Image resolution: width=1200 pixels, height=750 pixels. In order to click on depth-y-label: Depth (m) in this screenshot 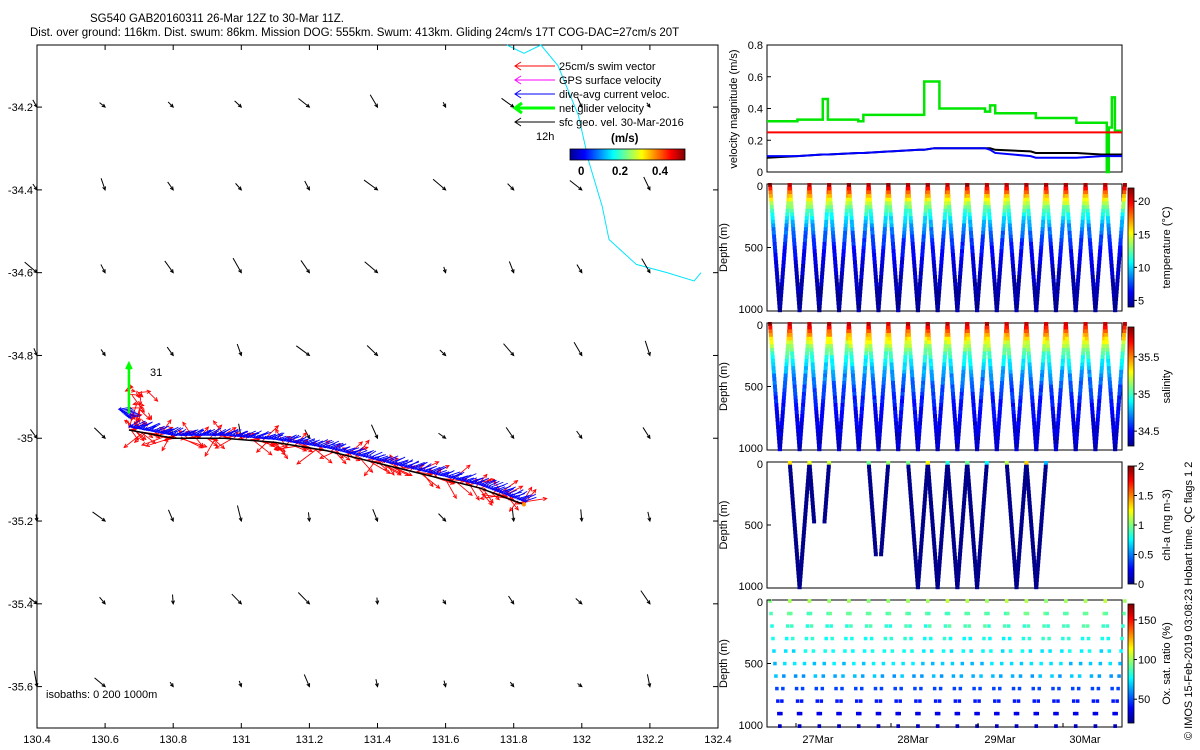, I will do `click(724, 386)`.